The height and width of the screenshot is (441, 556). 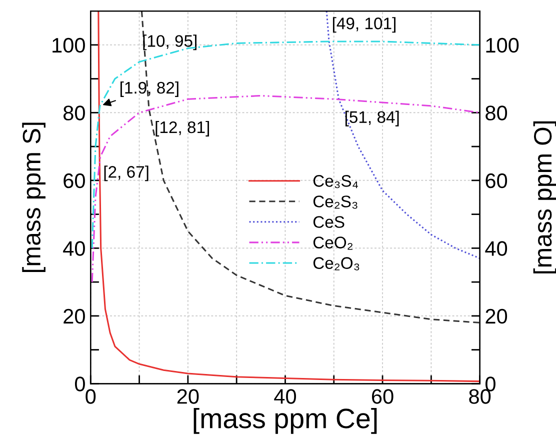 What do you see at coordinates (364, 25) in the screenshot?
I see `annotation: [49, 101]` at bounding box center [364, 25].